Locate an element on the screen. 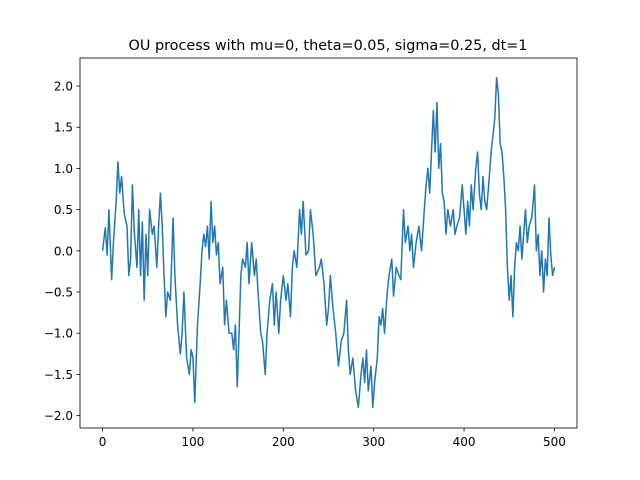 The image size is (640, 480). x-tick-label: 200 is located at coordinates (283, 442).